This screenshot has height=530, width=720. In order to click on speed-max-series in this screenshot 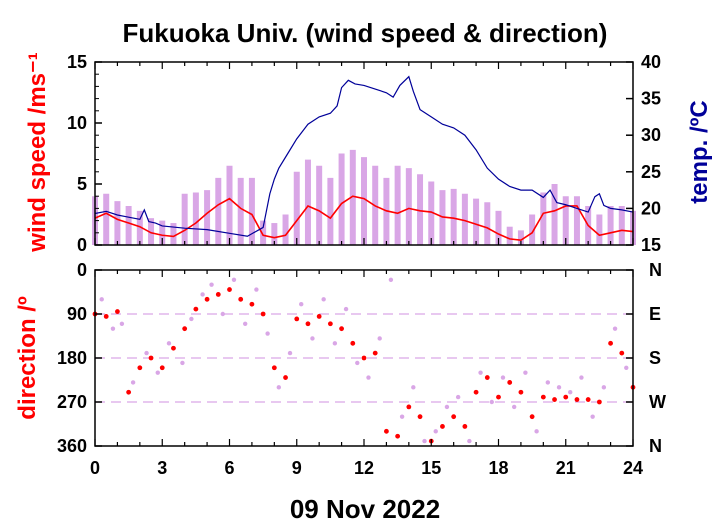, I will do `click(364, 197)`.